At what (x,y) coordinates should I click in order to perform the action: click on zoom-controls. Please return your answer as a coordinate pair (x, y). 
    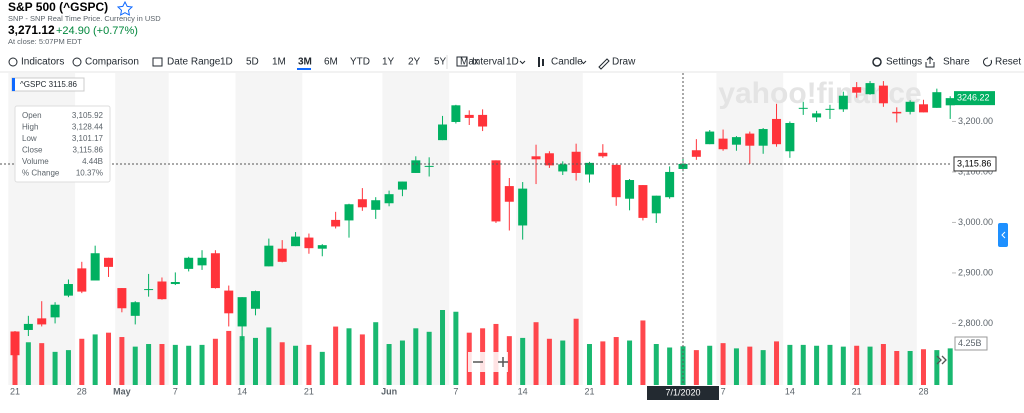
    Looking at the image, I should click on (488, 362).